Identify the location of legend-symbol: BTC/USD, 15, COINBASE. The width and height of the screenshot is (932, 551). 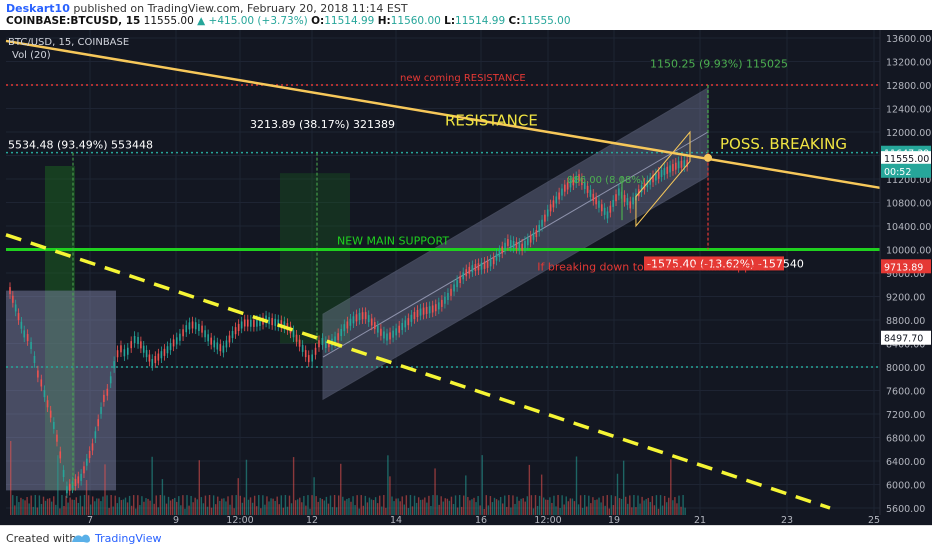
(68, 42).